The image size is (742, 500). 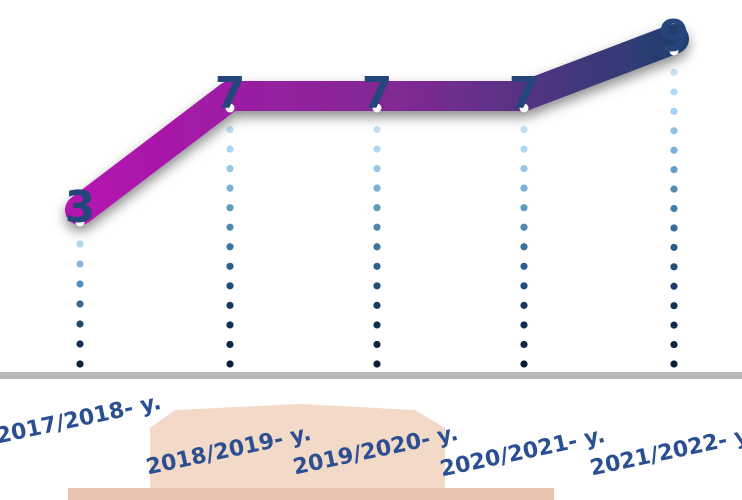 I want to click on x-axis-line, so click(x=371, y=375).